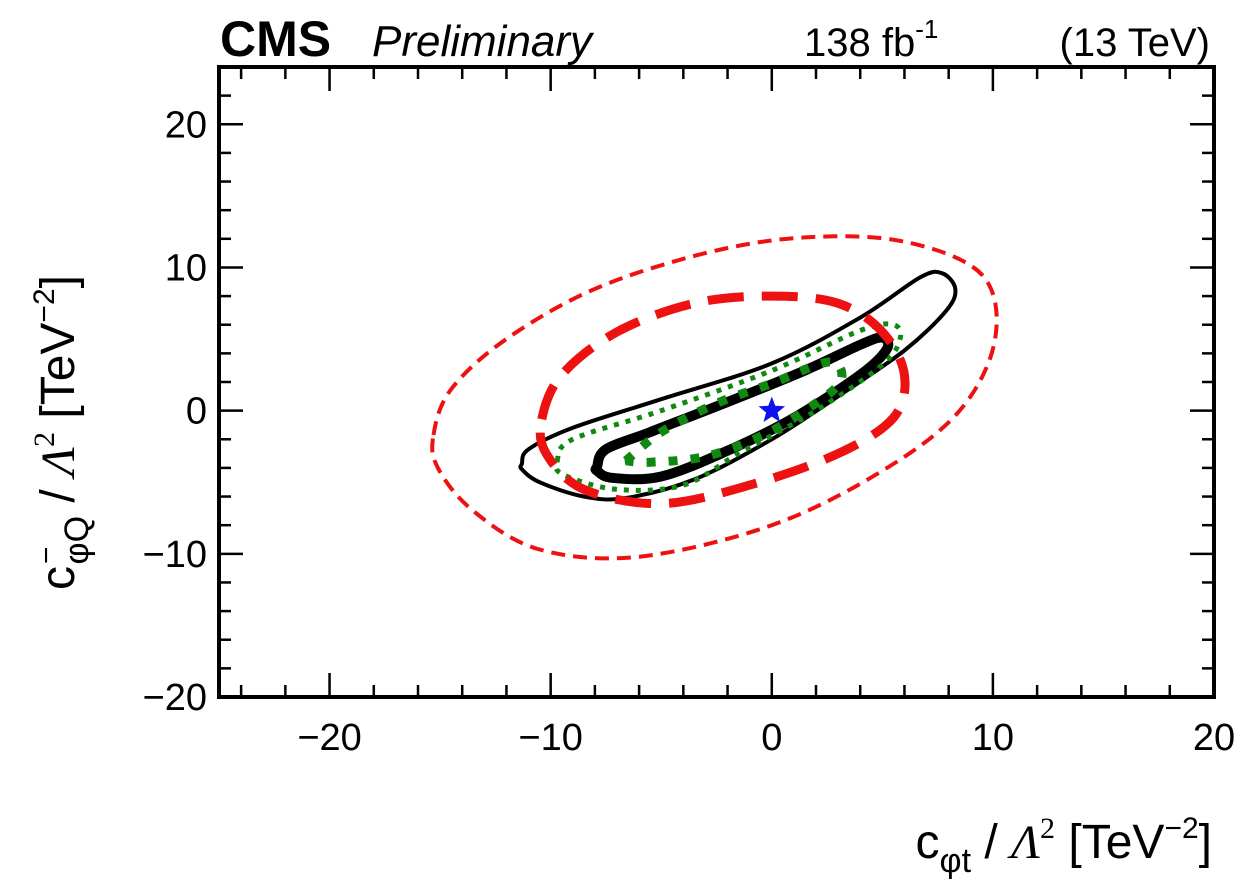 The image size is (1237, 880). I want to click on y-axis-unit-exponent: −2, so click(44, 305).